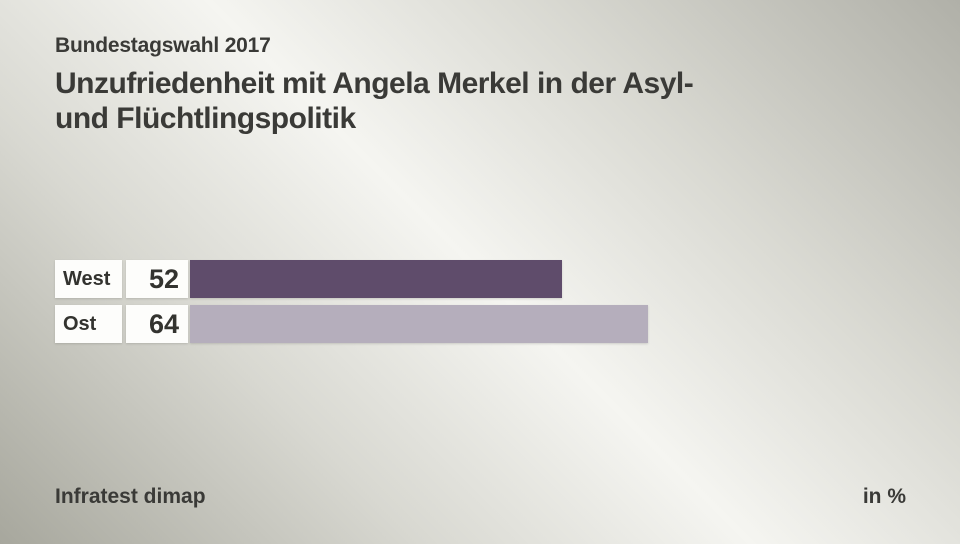  I want to click on bar-row: West 52, so click(480, 279).